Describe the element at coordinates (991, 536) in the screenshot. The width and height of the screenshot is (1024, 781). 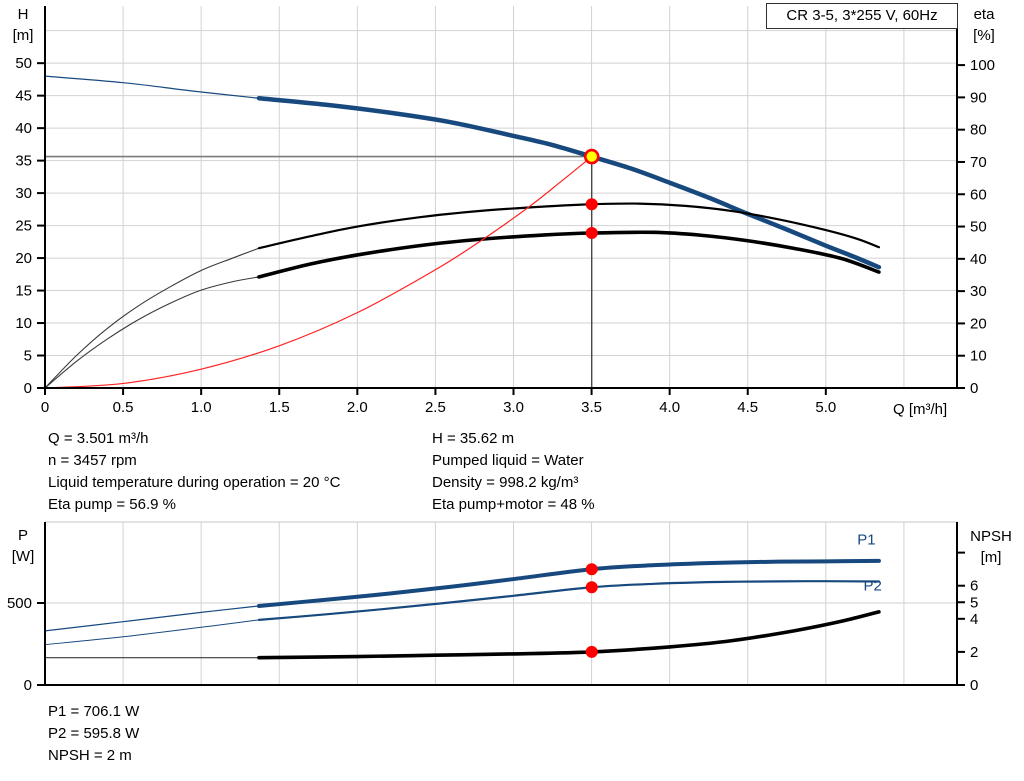
I see `npsh-axis-label-symbol: NPSH` at that location.